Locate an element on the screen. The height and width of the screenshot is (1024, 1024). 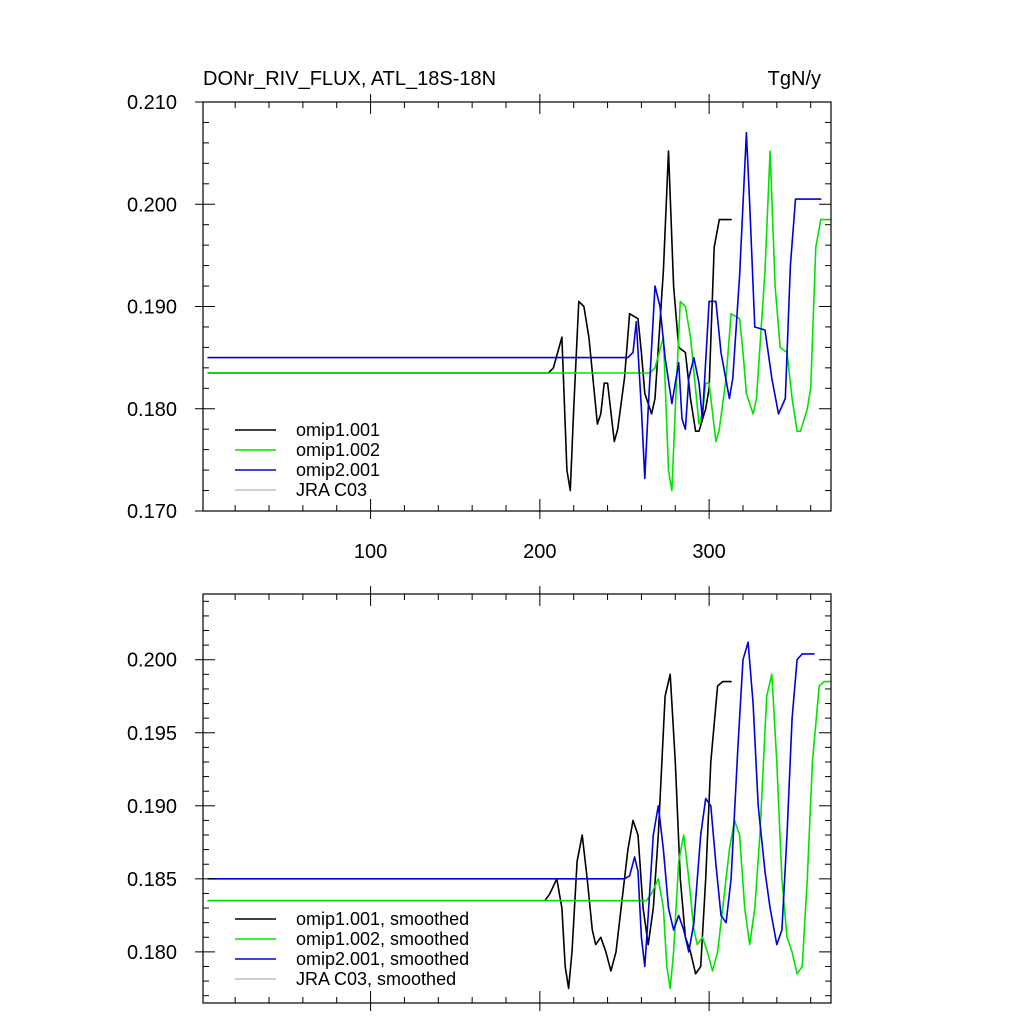
y-tick-label: 0.195 is located at coordinates (152, 734).